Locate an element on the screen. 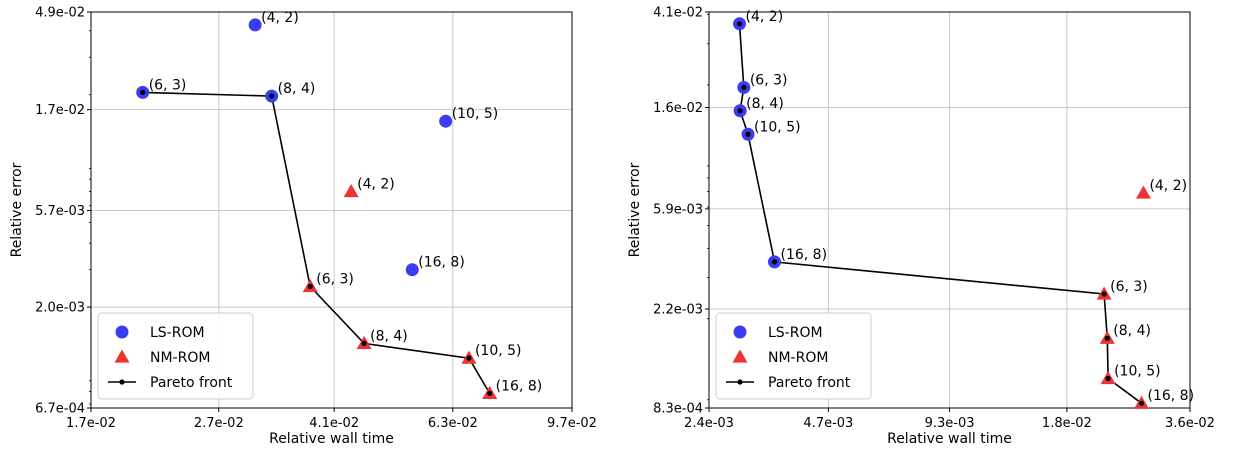 This screenshot has height=454, width=1239. y-tick-label: 4.1e-02 is located at coordinates (678, 13).